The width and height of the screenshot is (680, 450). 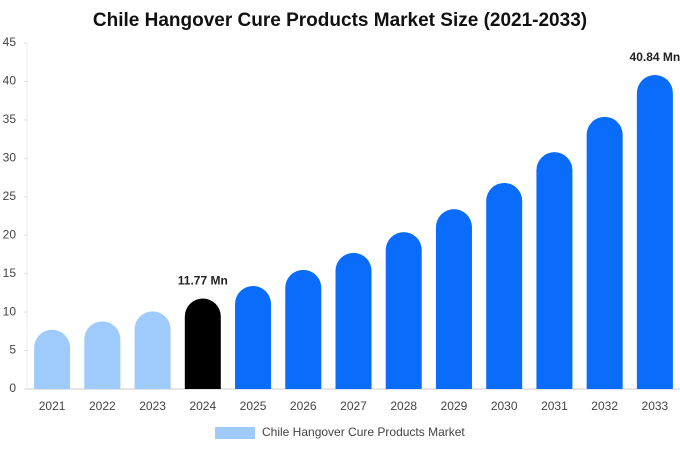 I want to click on x-tick-label: 2024, so click(x=202, y=406).